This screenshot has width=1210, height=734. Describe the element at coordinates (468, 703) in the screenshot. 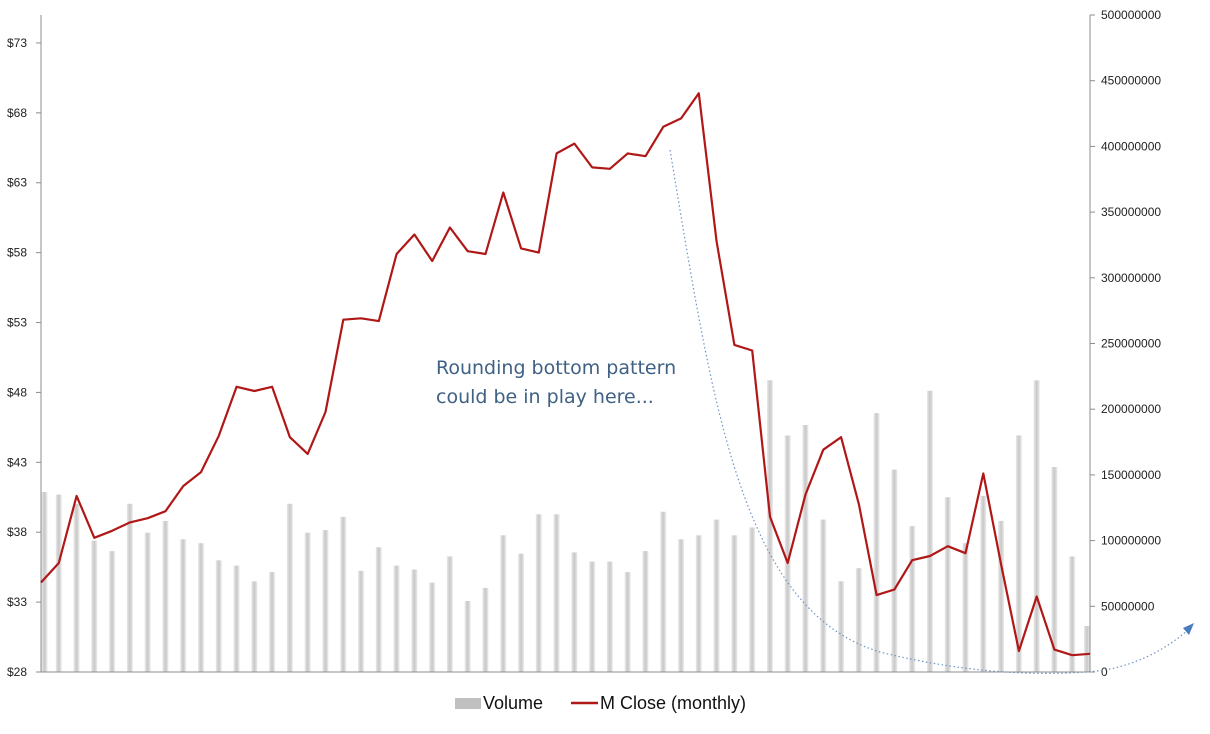

I see `legend-volume-swatch` at that location.